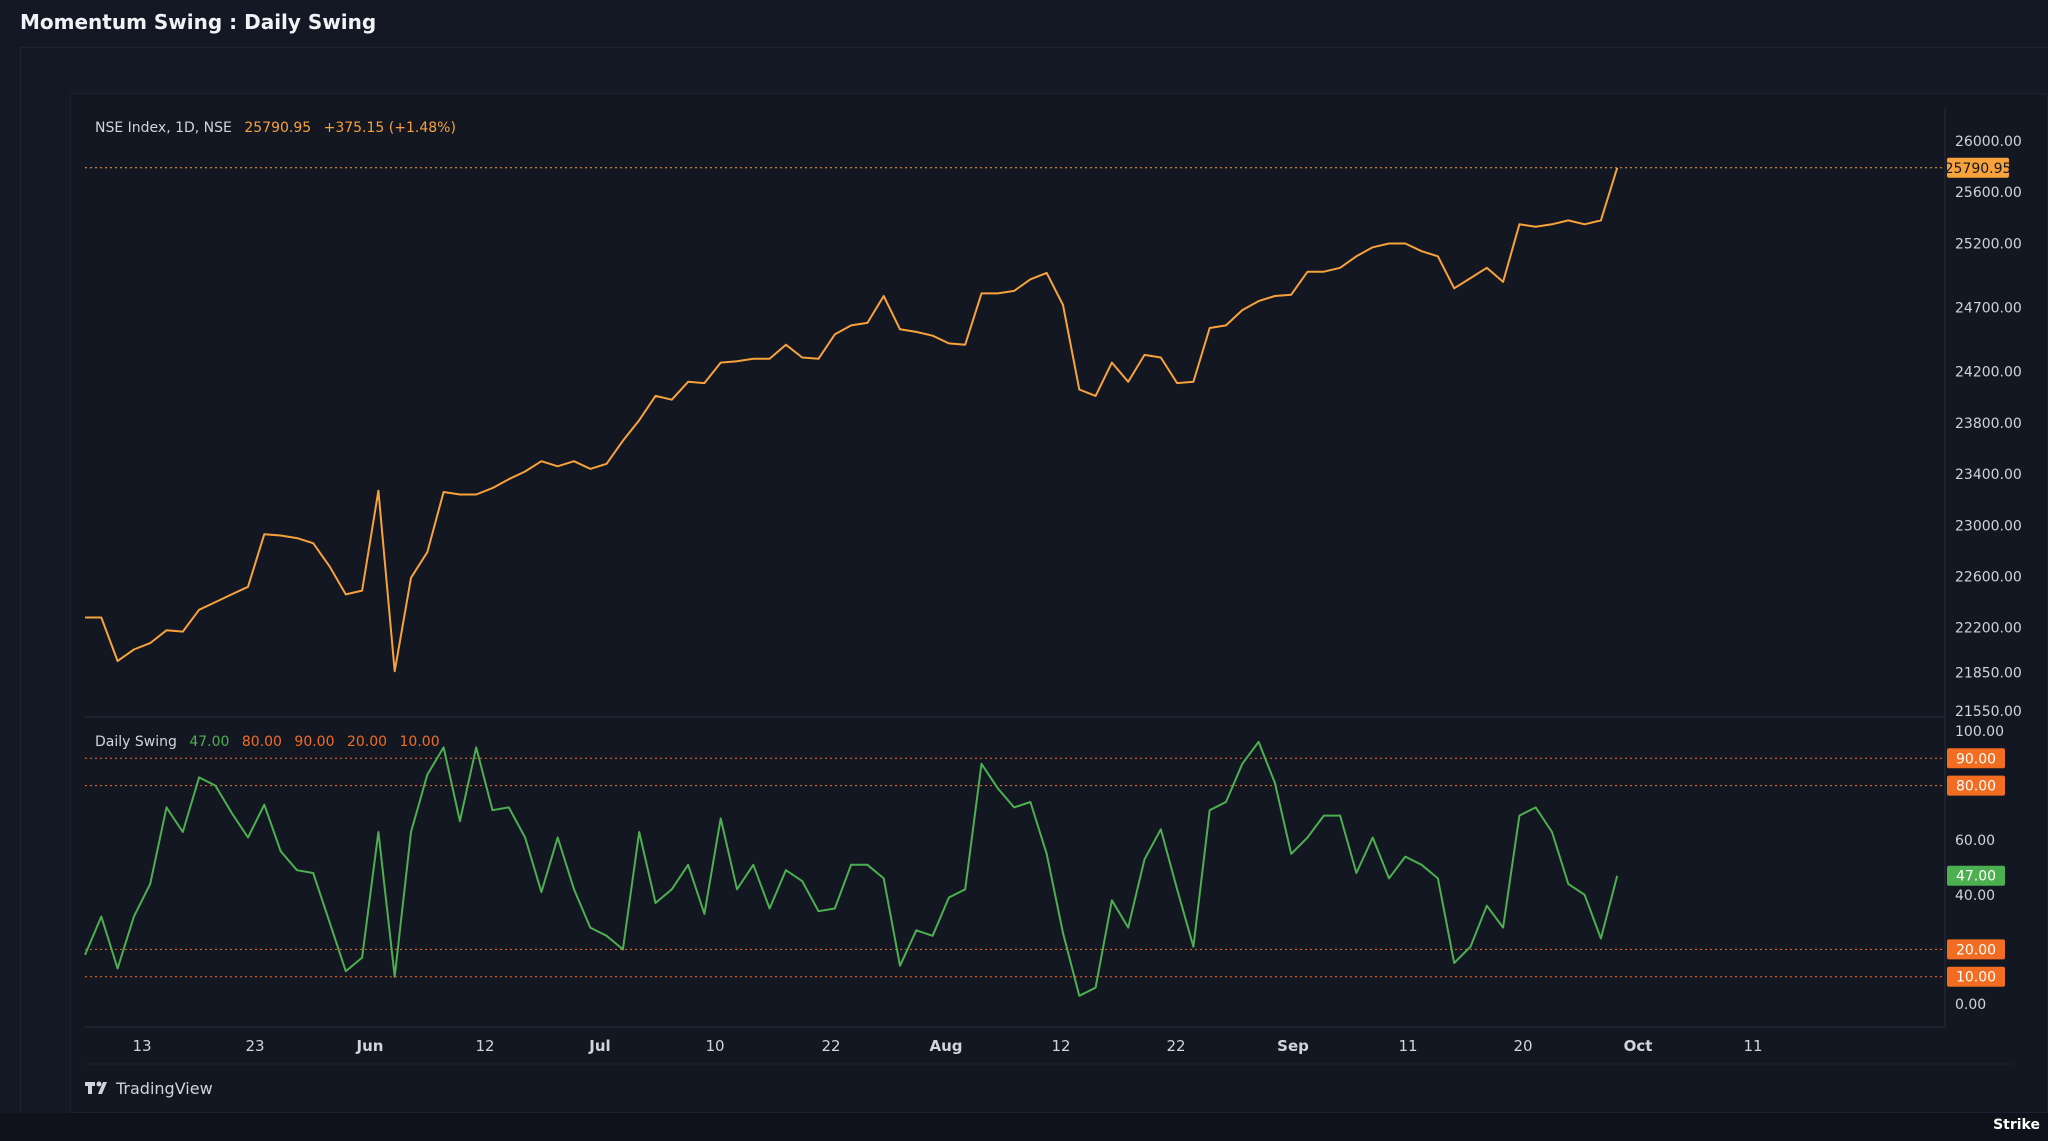 Image resolution: width=2048 pixels, height=1141 pixels. I want to click on price-tick-label: 21550.00, so click(1988, 712).